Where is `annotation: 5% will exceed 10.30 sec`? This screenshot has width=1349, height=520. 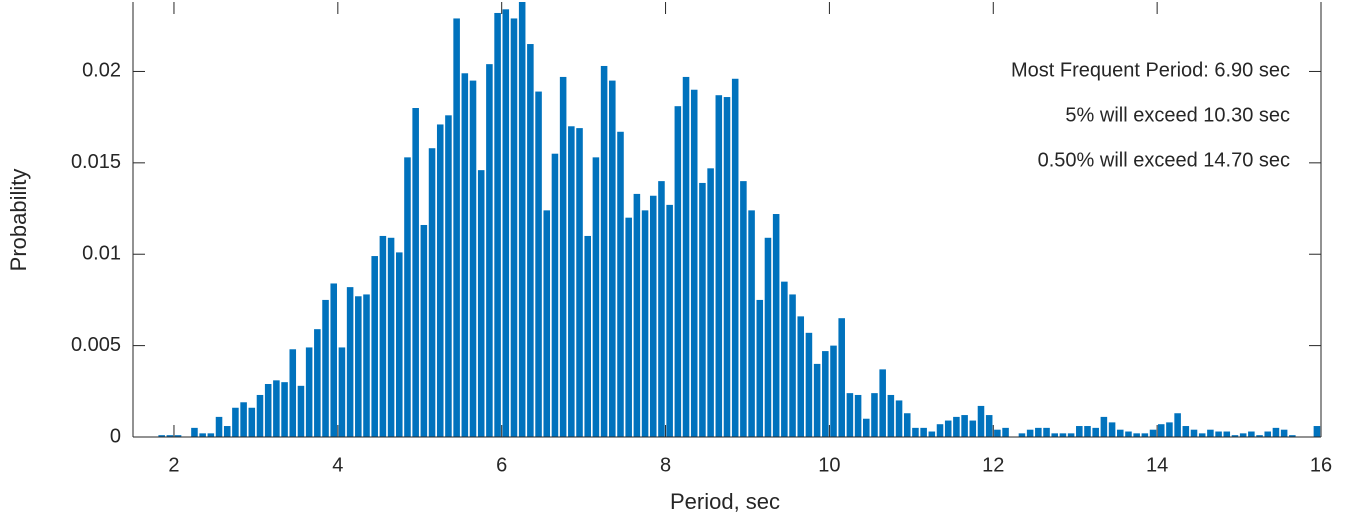
annotation: 5% will exceed 10.30 sec is located at coordinates (1177, 115).